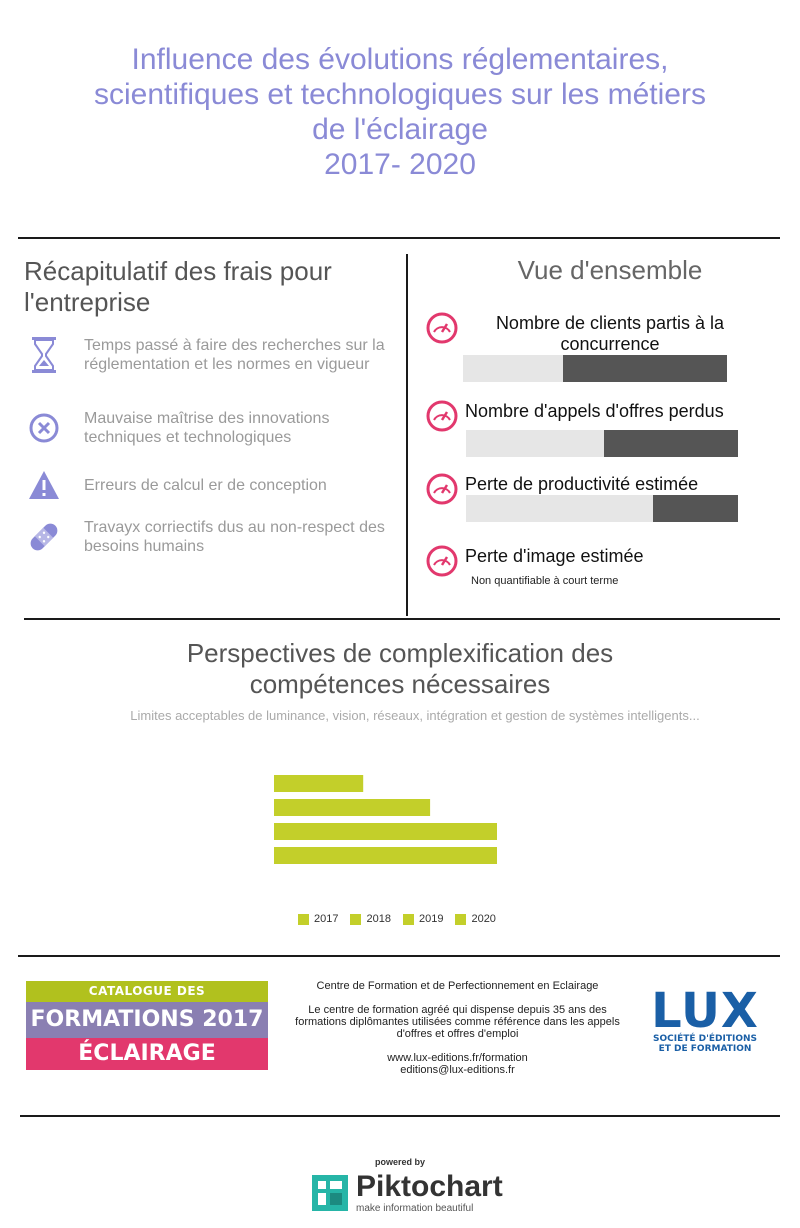 The width and height of the screenshot is (800, 1228). What do you see at coordinates (44, 537) in the screenshot?
I see `bandage-icon` at bounding box center [44, 537].